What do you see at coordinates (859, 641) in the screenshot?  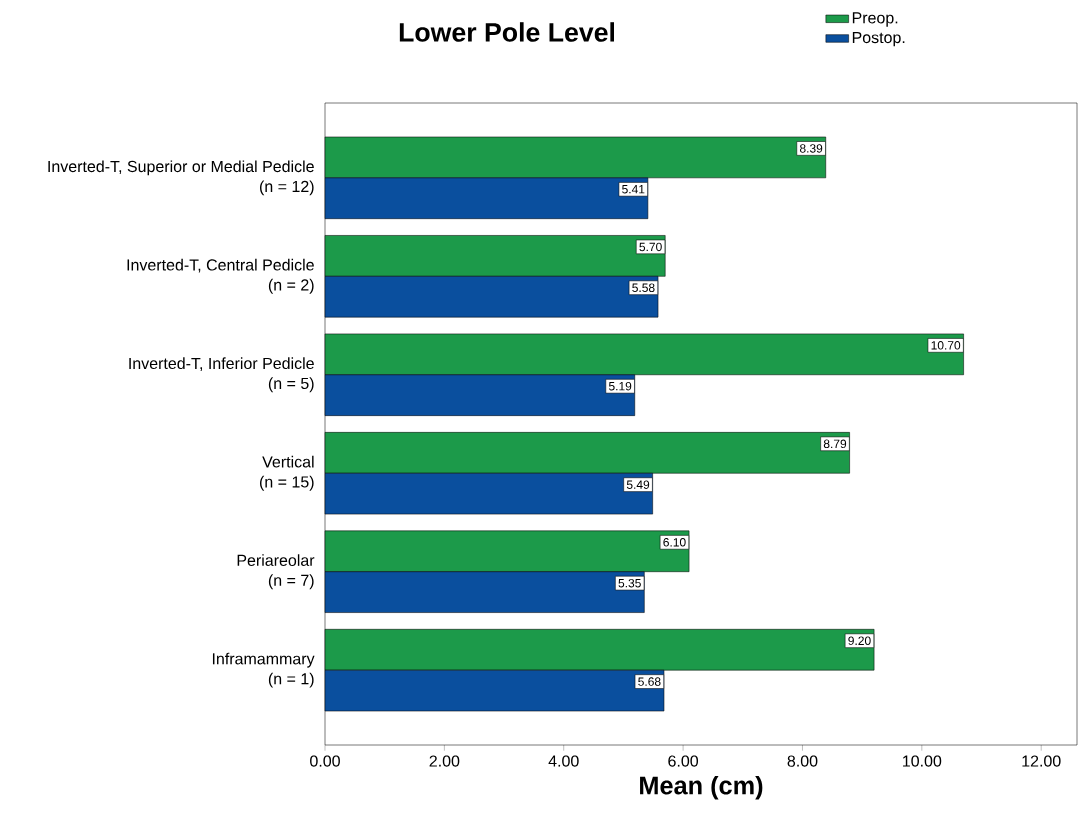 I see `data-label: 9.20` at bounding box center [859, 641].